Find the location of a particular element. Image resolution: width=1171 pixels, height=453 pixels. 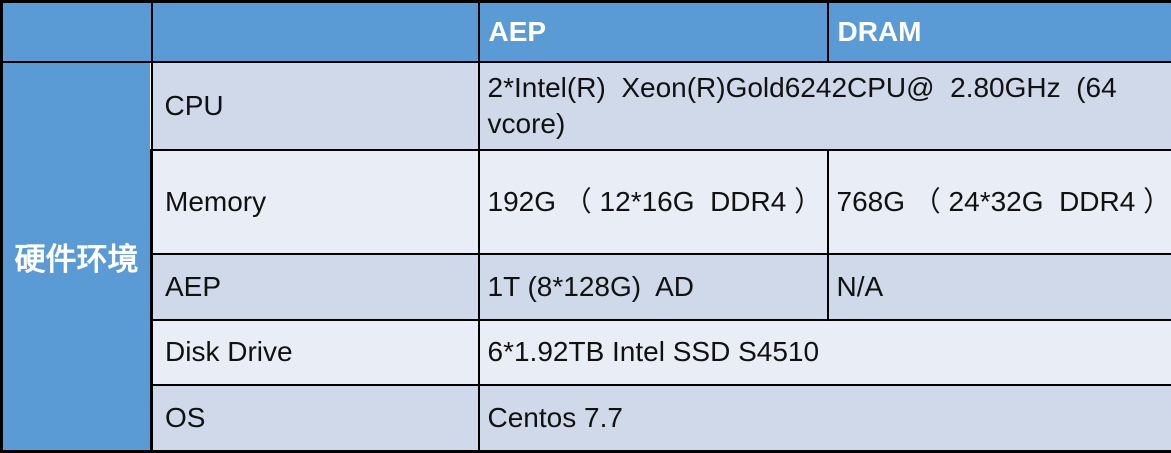

table-row-disk-drive: Disk Drive 6*1.92TB Intel SSD S4510 is located at coordinates (586, 352).